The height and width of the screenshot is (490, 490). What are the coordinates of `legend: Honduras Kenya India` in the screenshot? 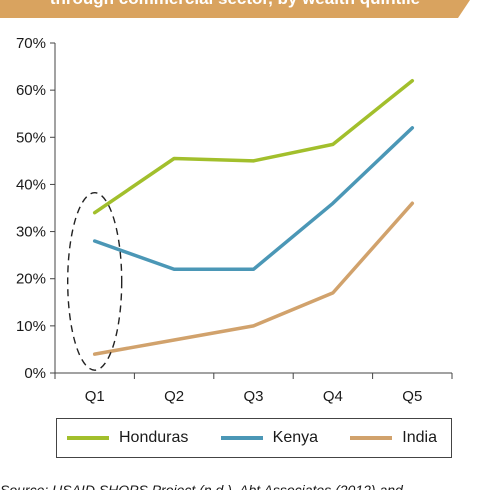 It's located at (254, 438).